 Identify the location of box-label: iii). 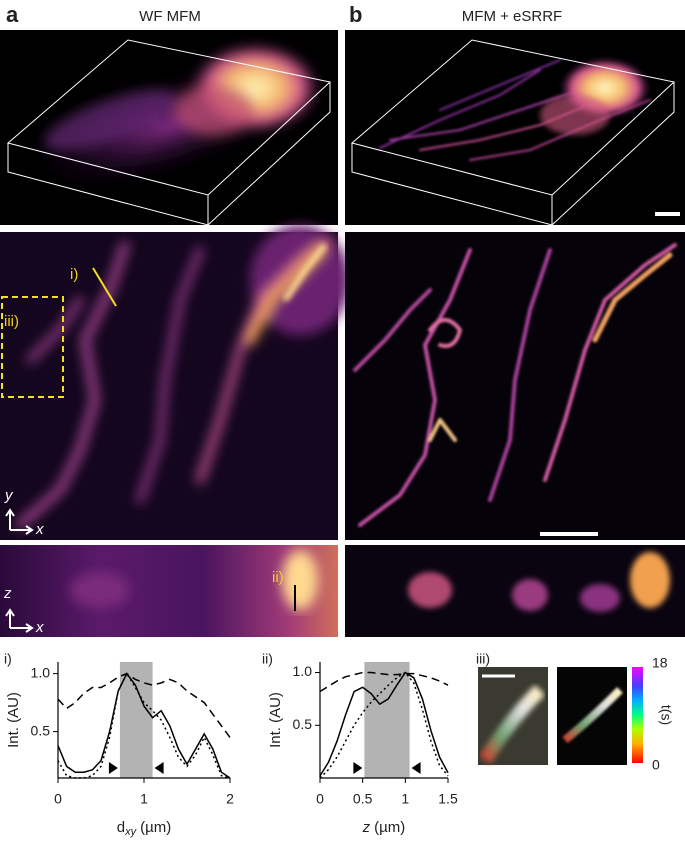
(11, 321).